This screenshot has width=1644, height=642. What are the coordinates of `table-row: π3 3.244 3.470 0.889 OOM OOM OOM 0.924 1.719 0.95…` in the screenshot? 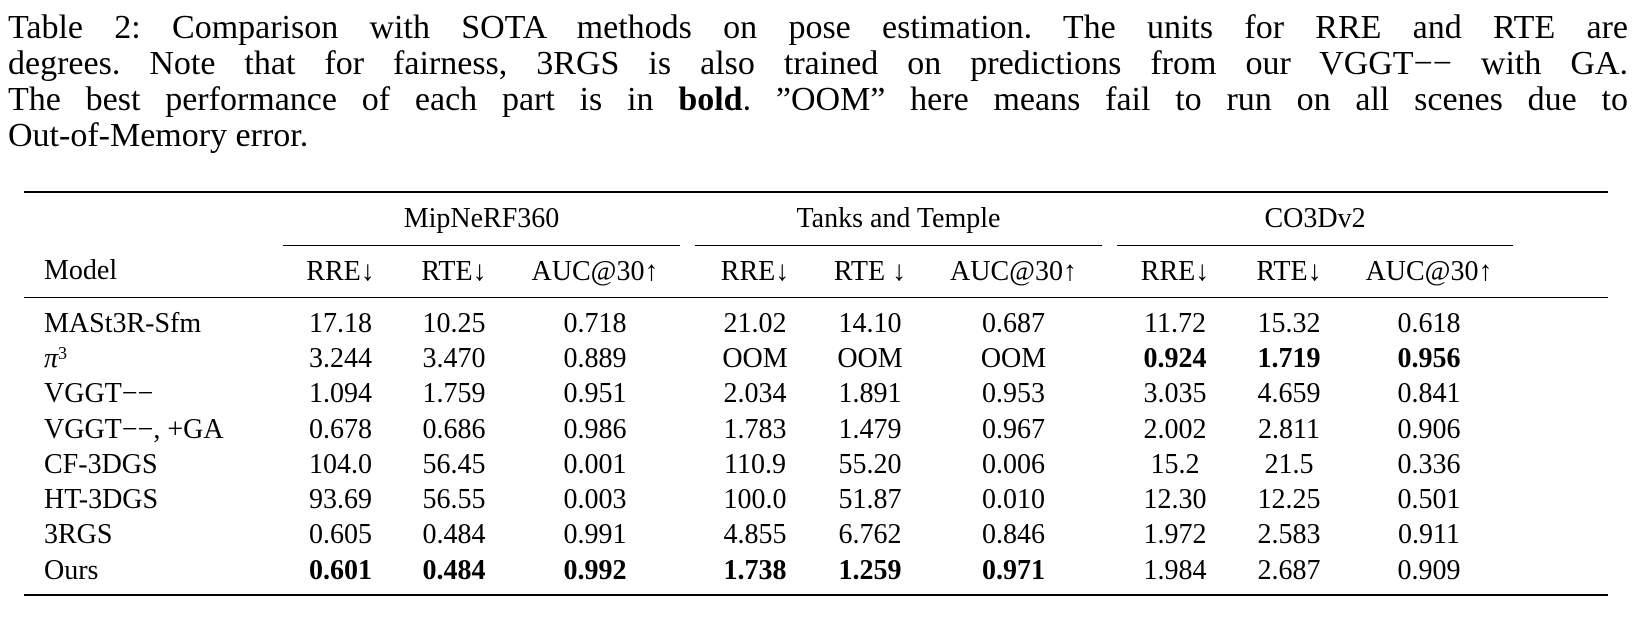 It's located at (816, 358).